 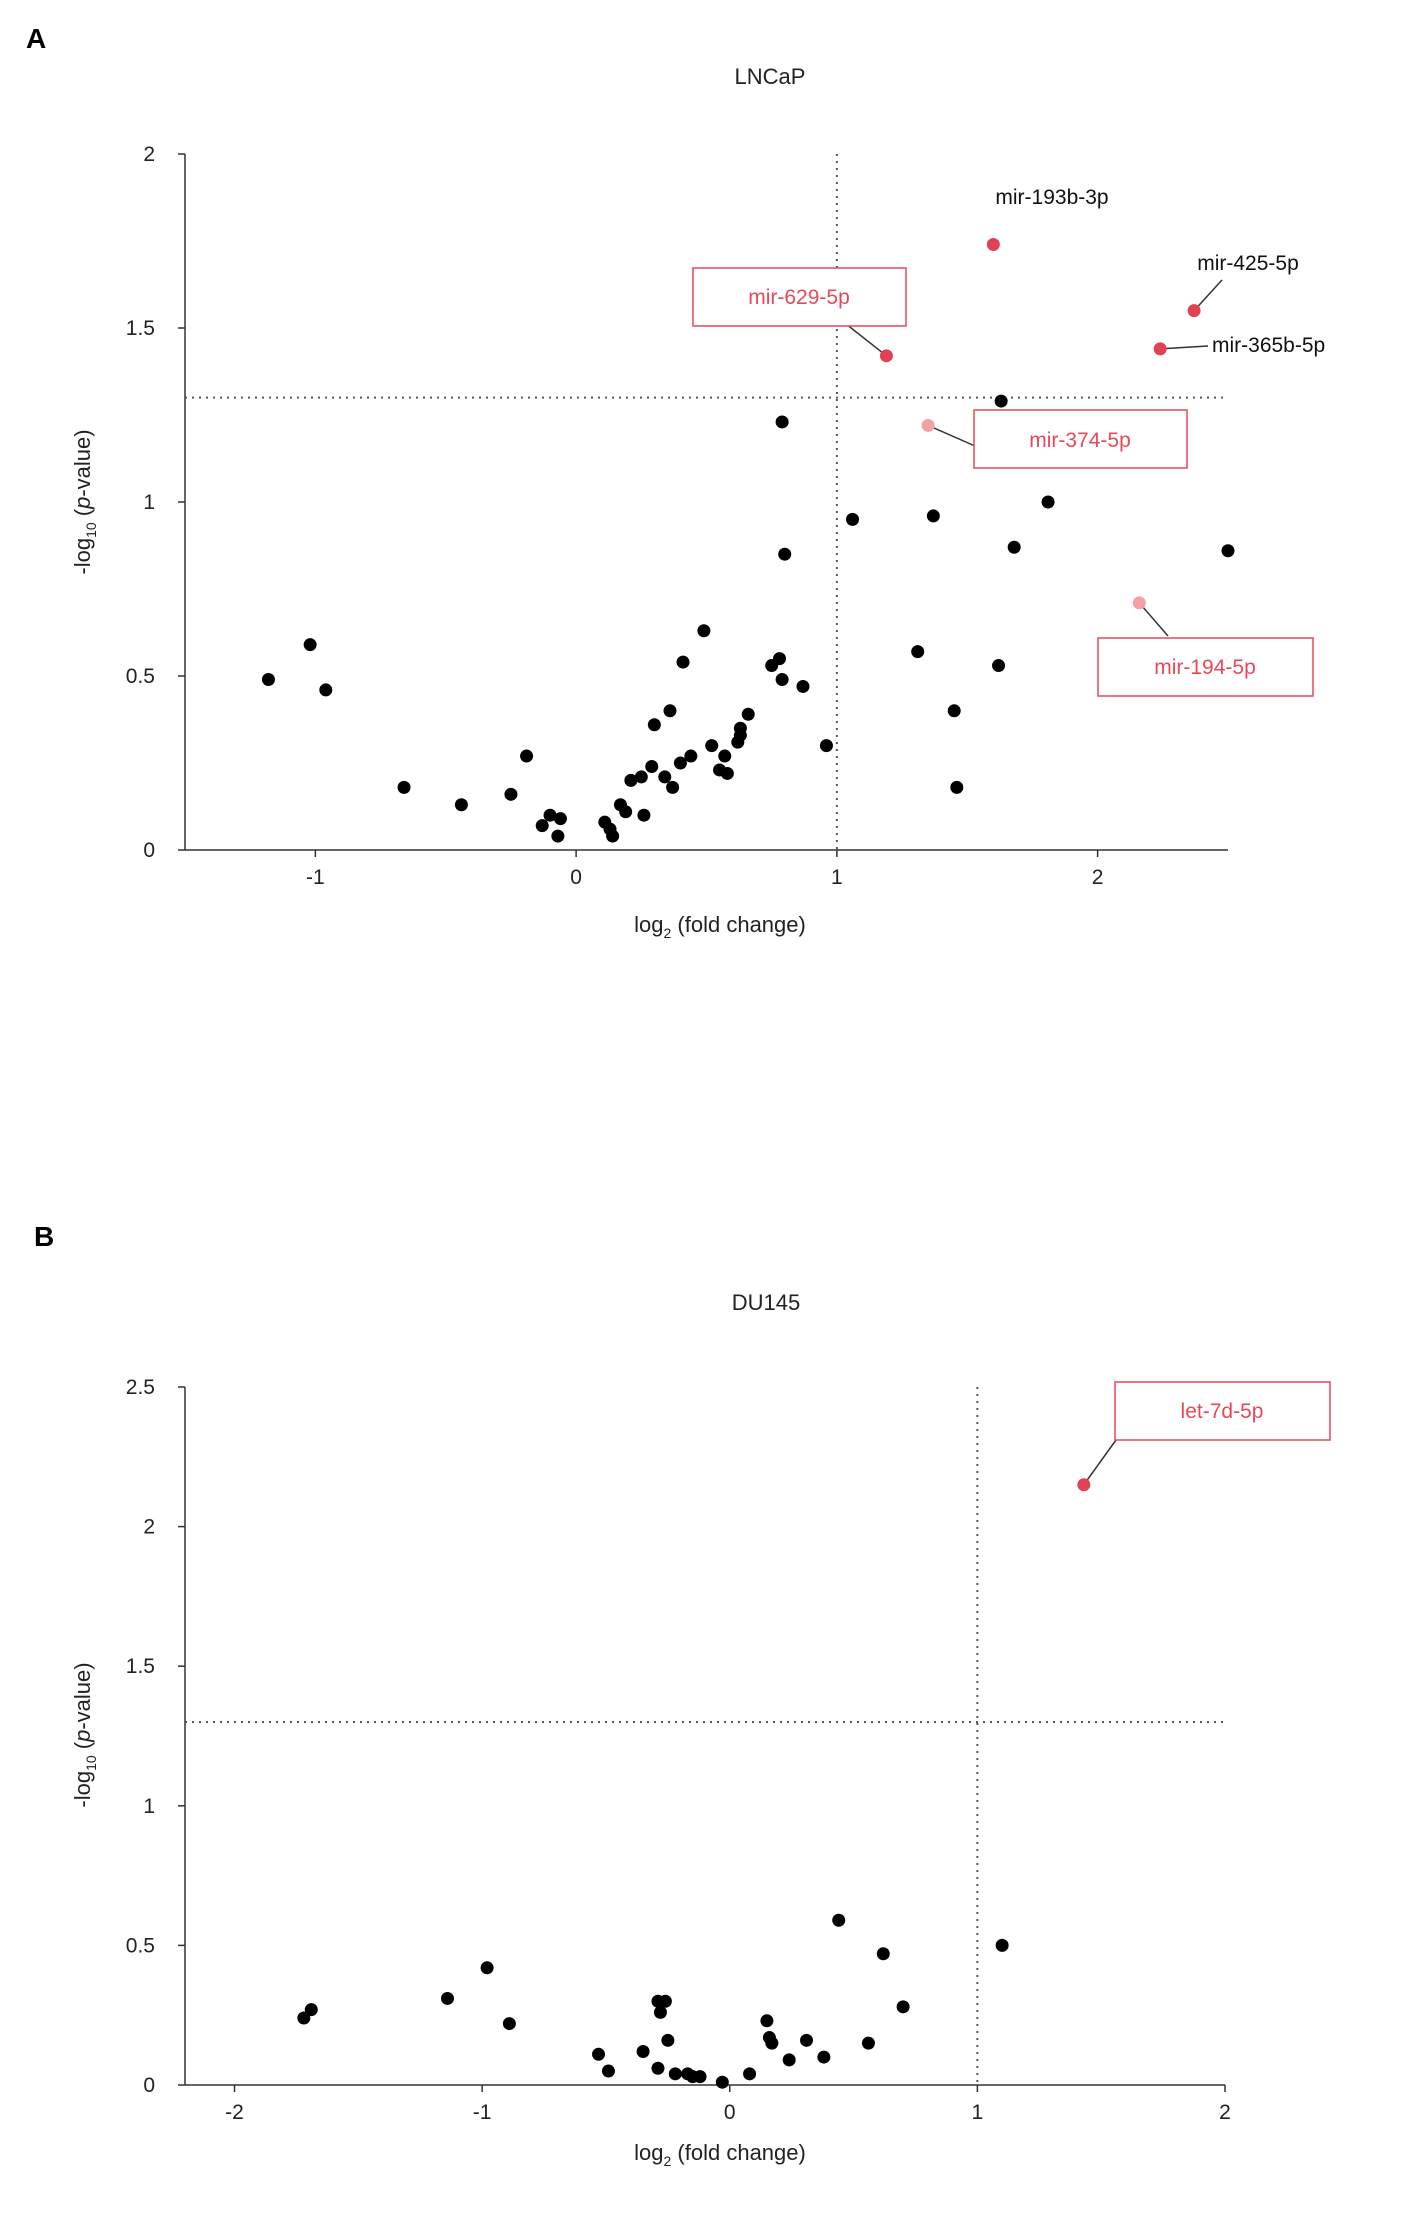 I want to click on panel-b-highlights: let-7d-5p, so click(x=1204, y=1436).